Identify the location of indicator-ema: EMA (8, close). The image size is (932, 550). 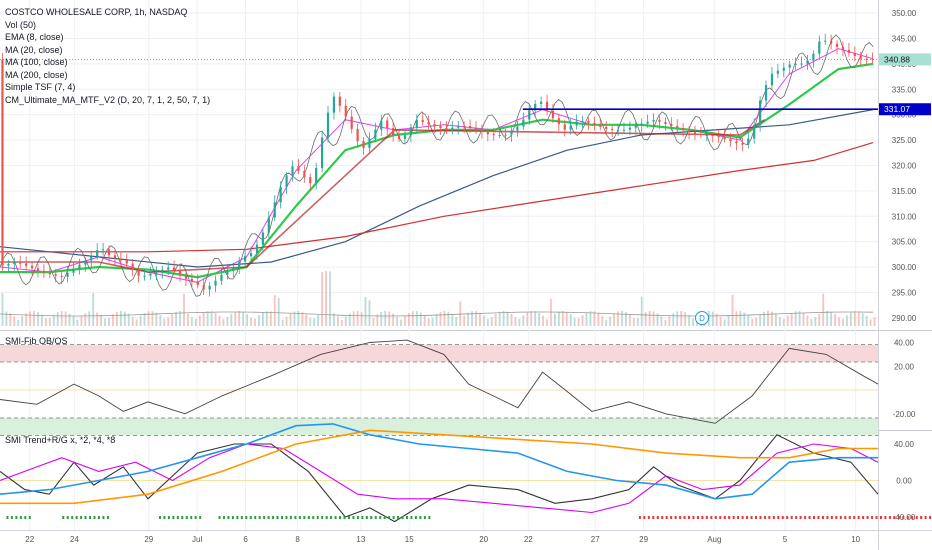
(34, 37).